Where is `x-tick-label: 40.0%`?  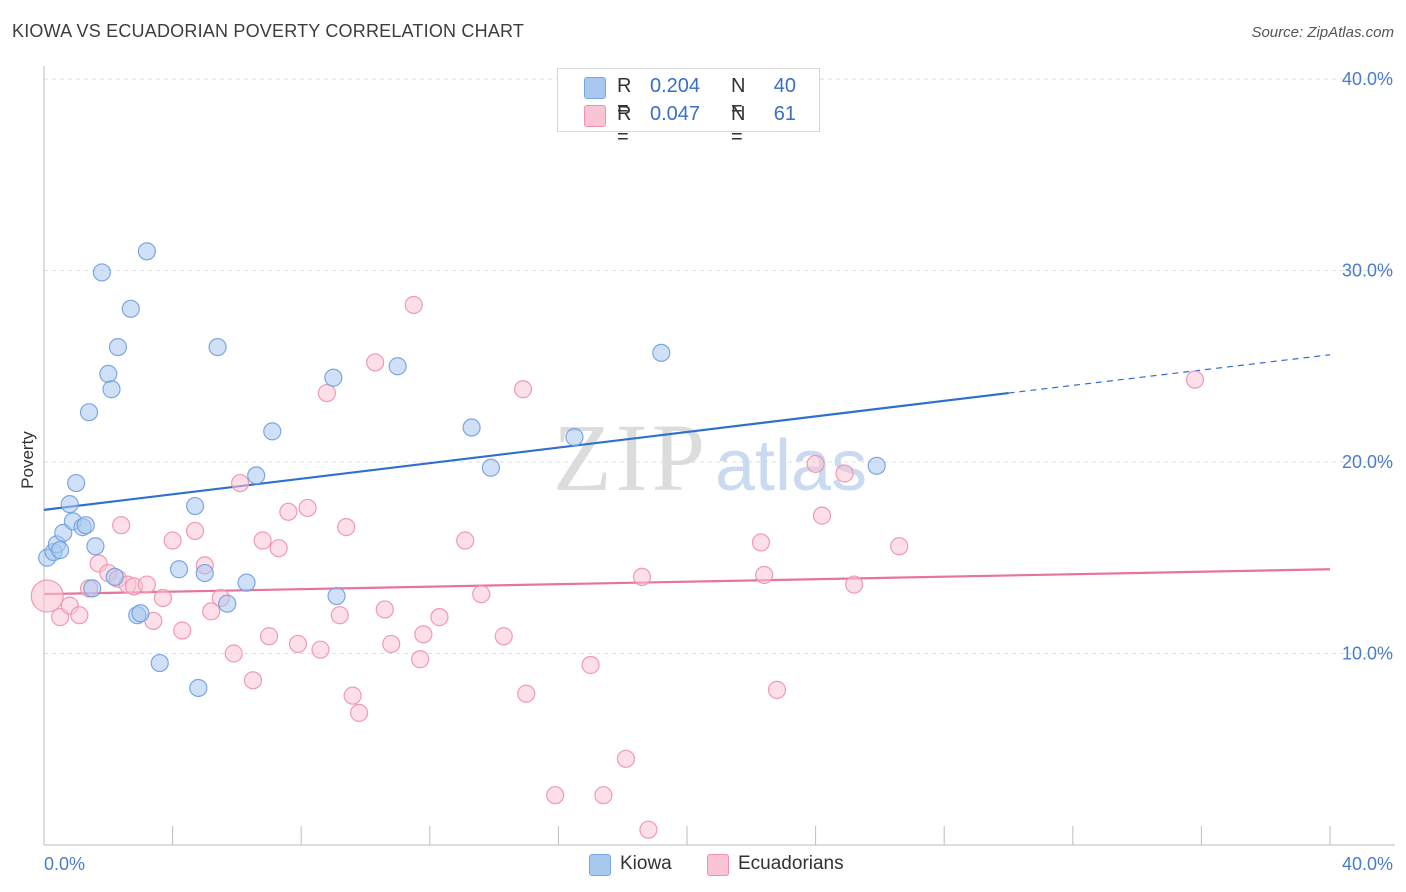
x-tick-label: 40.0% is located at coordinates (1367, 864).